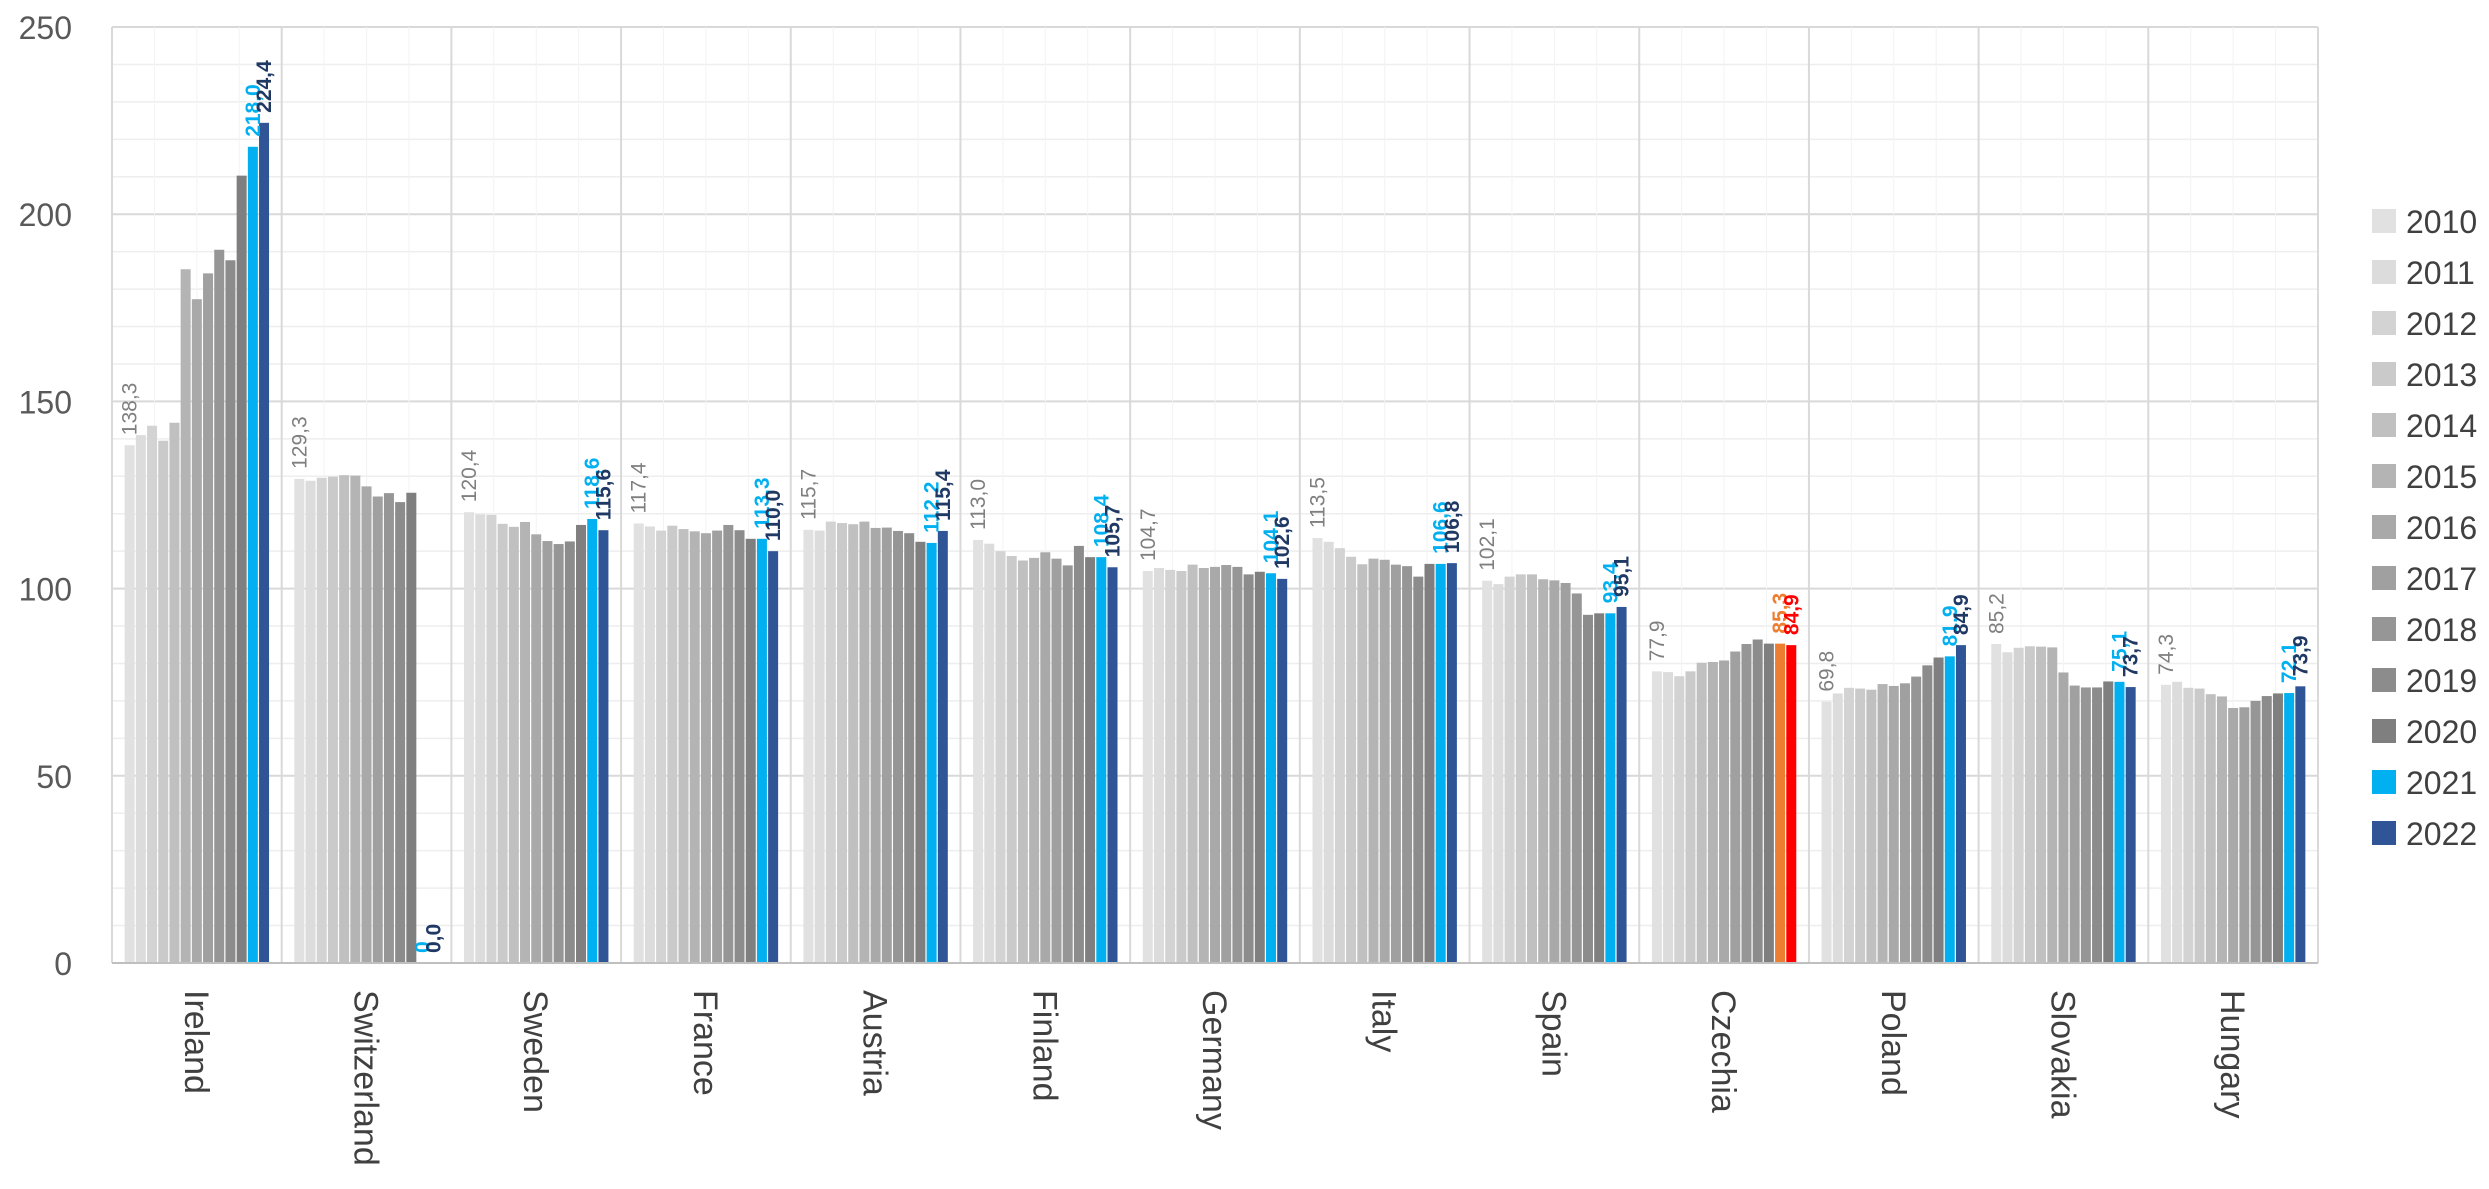  What do you see at coordinates (1271, 536) in the screenshot?
I see `data-label-2021: 104,1` at bounding box center [1271, 536].